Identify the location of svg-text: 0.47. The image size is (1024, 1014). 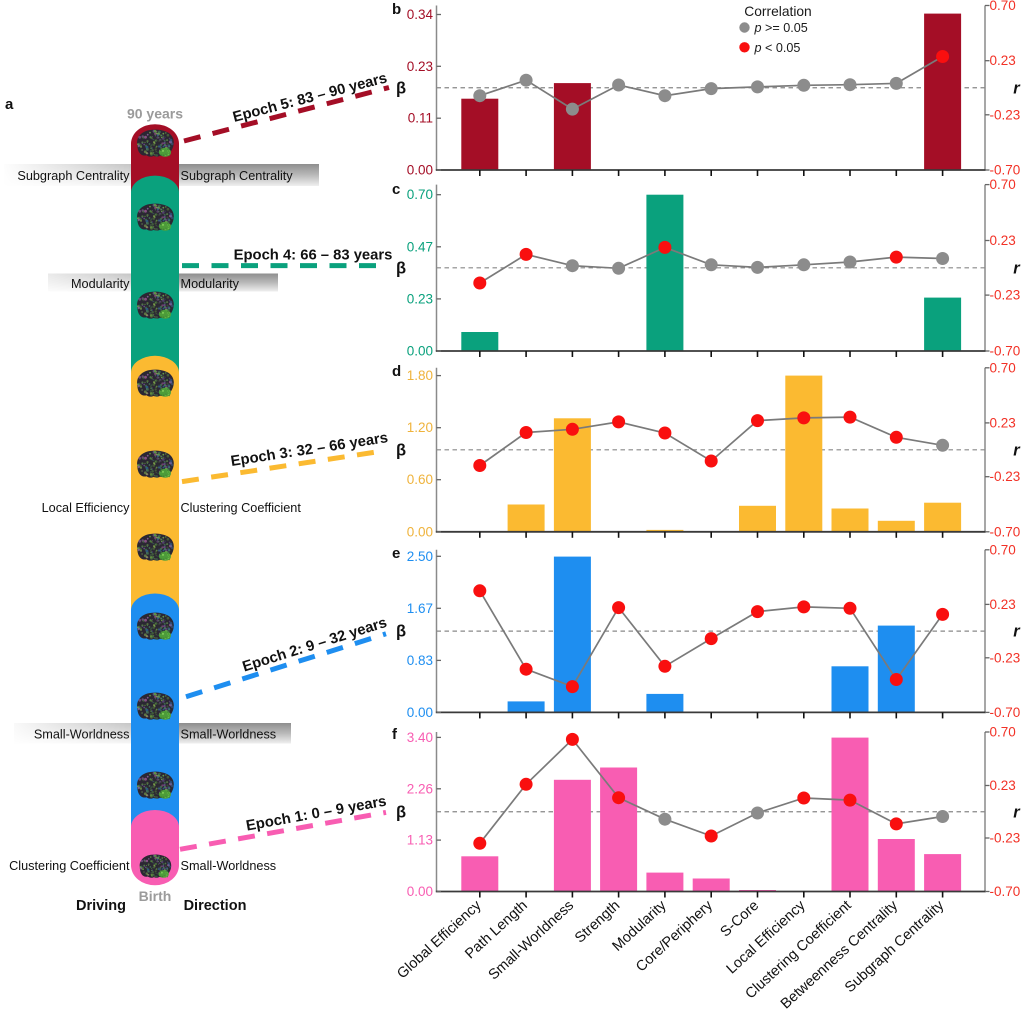
(420, 246).